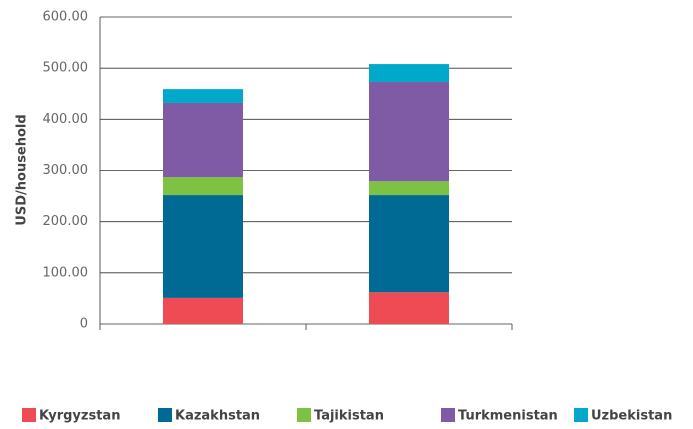 Image resolution: width=693 pixels, height=429 pixels. What do you see at coordinates (349, 416) in the screenshot?
I see `legend-label: Tajikistan` at bounding box center [349, 416].